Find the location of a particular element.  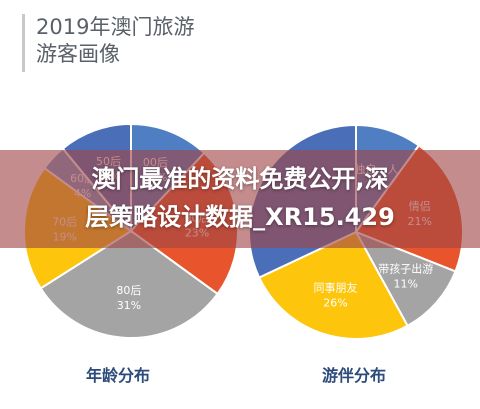

title-line-1: 2019年澳门旅游 is located at coordinates (115, 27).